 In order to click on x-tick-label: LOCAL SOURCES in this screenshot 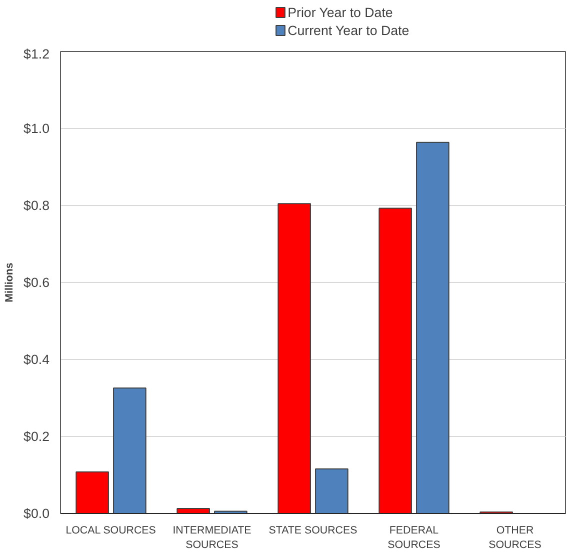, I will do `click(111, 530)`.